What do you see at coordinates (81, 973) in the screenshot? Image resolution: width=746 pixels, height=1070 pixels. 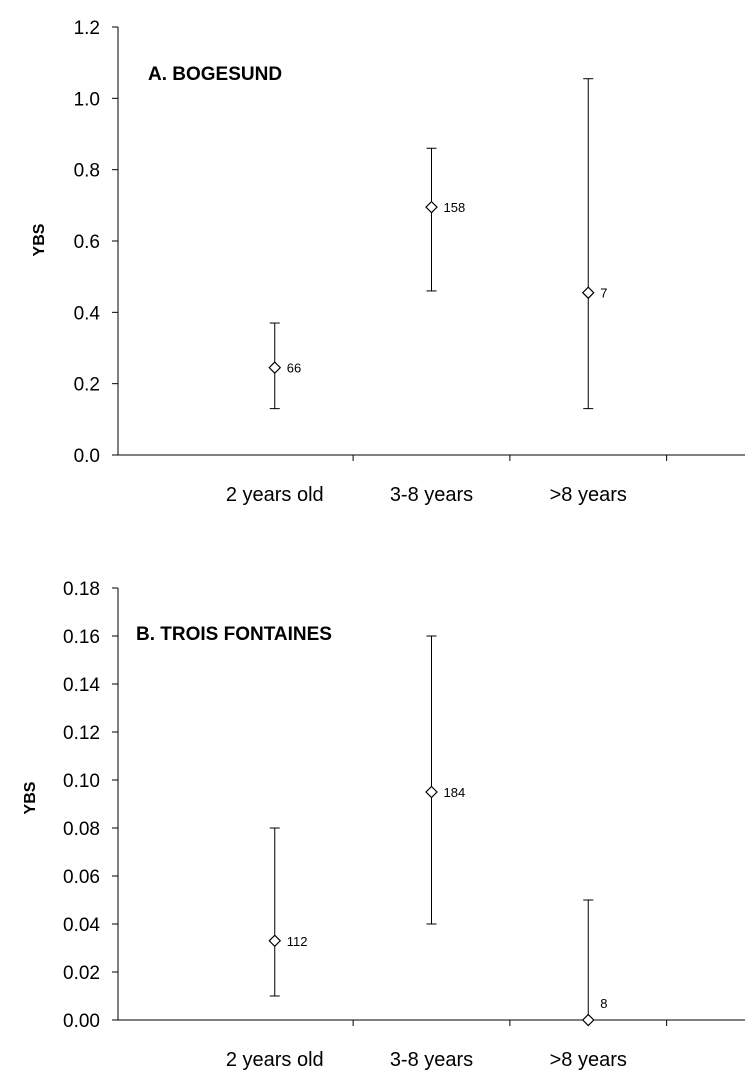 I see `y-tick-label: 0.02` at bounding box center [81, 973].